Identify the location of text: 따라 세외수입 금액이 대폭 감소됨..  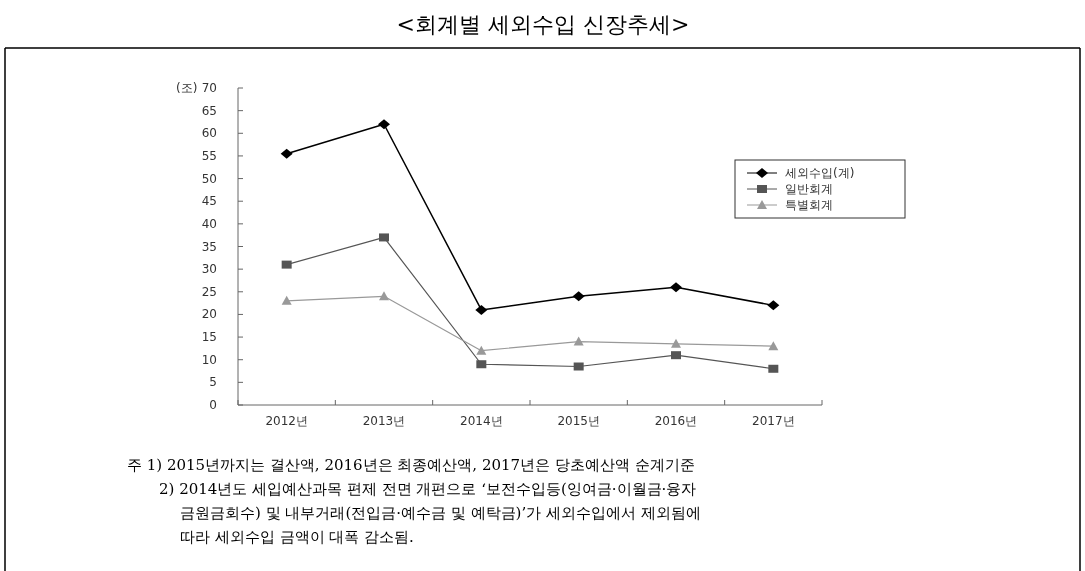
(297, 537).